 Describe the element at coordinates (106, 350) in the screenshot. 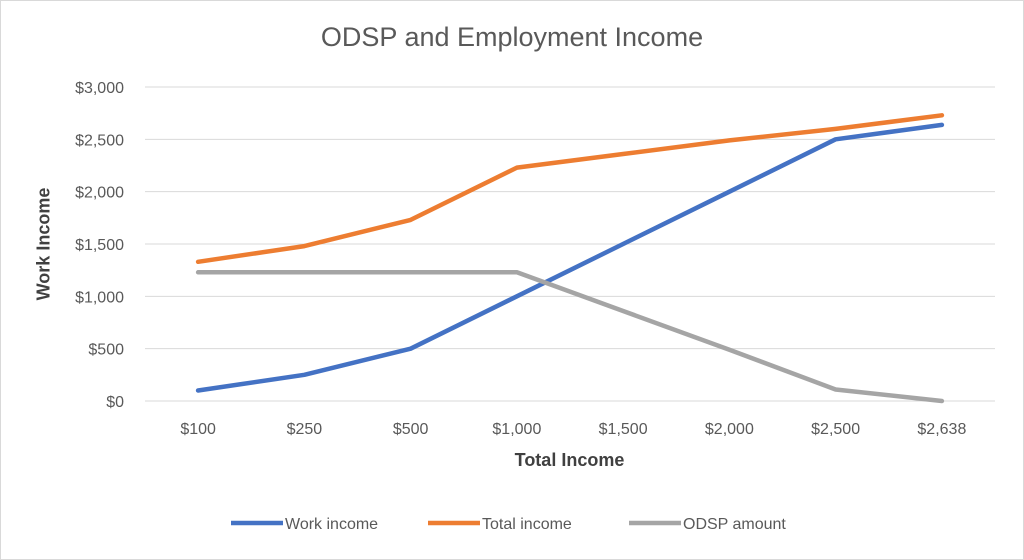

I see `y-tick-label: $500` at that location.